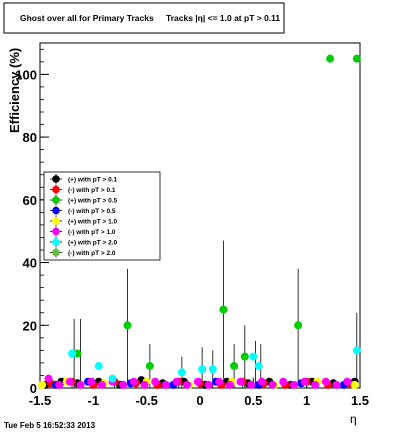 Image resolution: width=400 pixels, height=433 pixels. What do you see at coordinates (92, 253) in the screenshot?
I see `legend-label: (-) with pT > 2.0` at bounding box center [92, 253].